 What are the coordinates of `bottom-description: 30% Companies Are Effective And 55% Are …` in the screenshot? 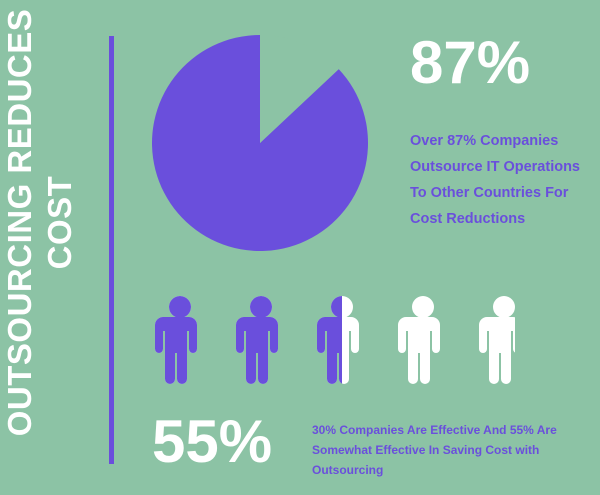 It's located at (434, 450).